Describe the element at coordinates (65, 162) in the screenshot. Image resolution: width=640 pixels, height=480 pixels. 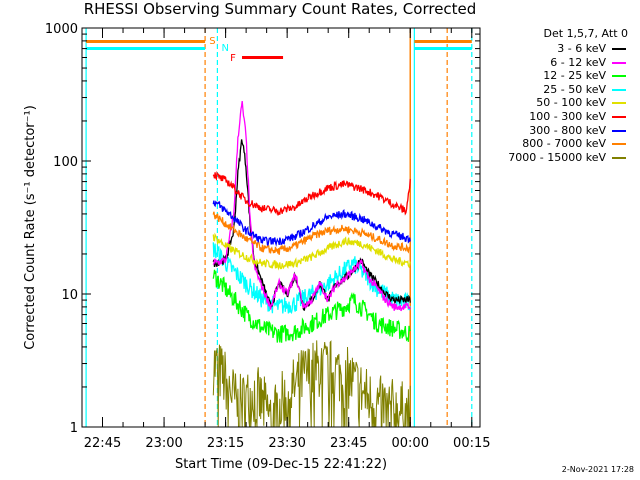
I see `y-tick-label: 100` at that location.